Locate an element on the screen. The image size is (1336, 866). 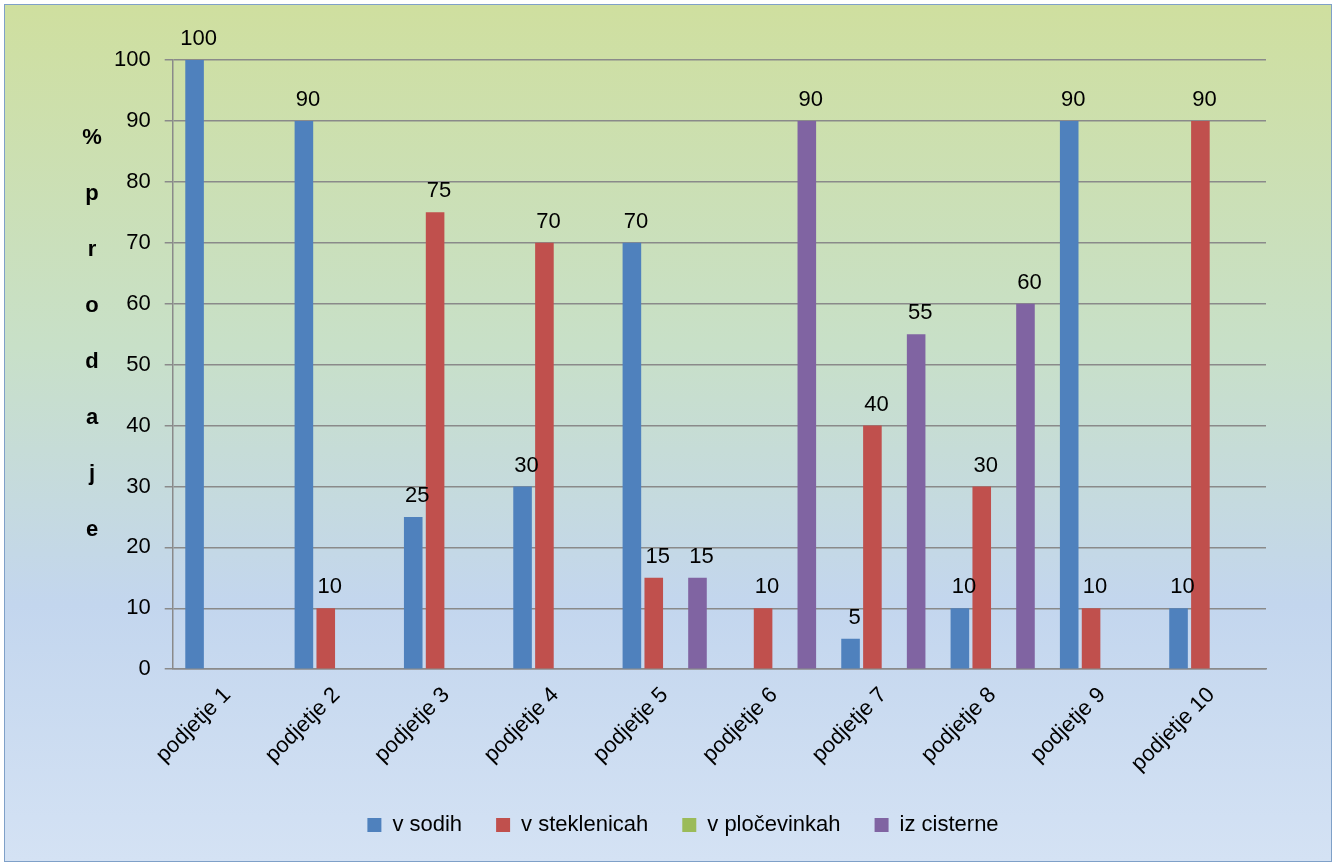
y-tick-label: 60 is located at coordinates (138, 302).